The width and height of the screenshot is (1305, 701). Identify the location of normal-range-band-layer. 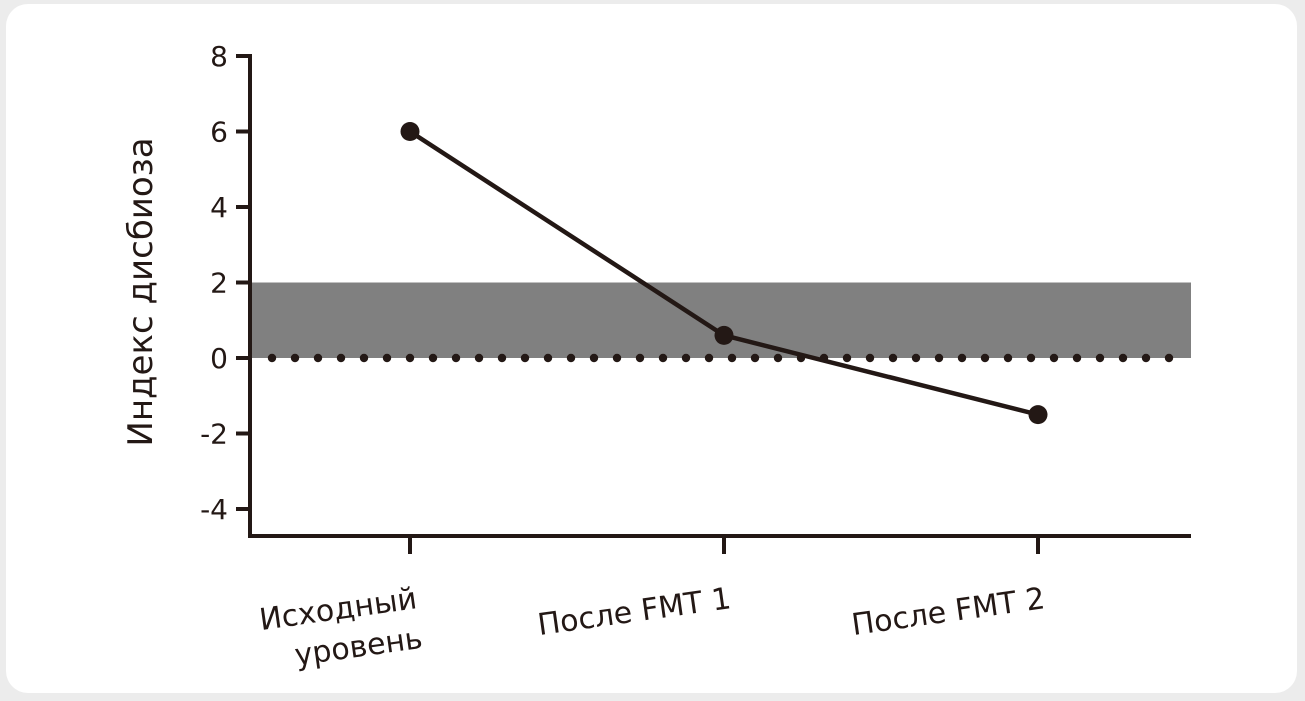
(721, 320).